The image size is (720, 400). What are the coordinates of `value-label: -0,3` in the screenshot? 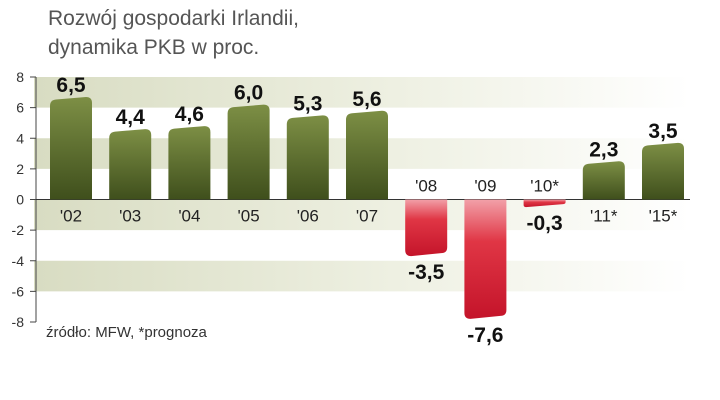 It's located at (545, 223).